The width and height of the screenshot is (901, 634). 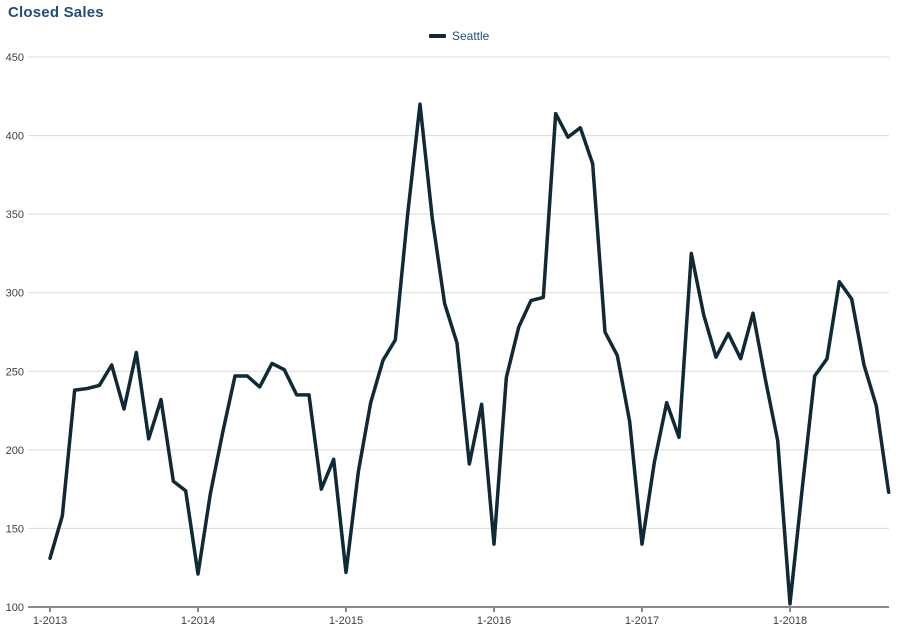 I want to click on y-axis-label: 100, so click(x=15, y=608).